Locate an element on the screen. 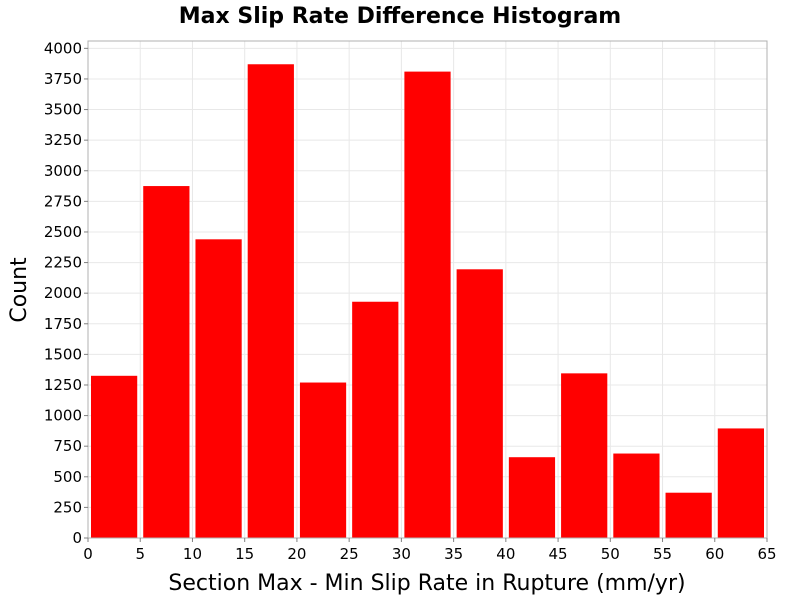 The image size is (800, 600). y-axis-label: Count is located at coordinates (19, 290).